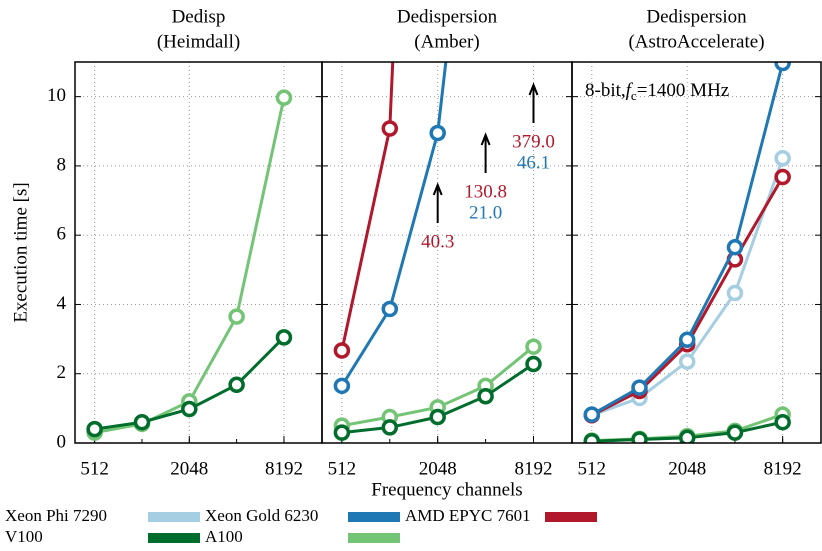  Describe the element at coordinates (62, 372) in the screenshot. I see `y-tick-label: 2` at that location.